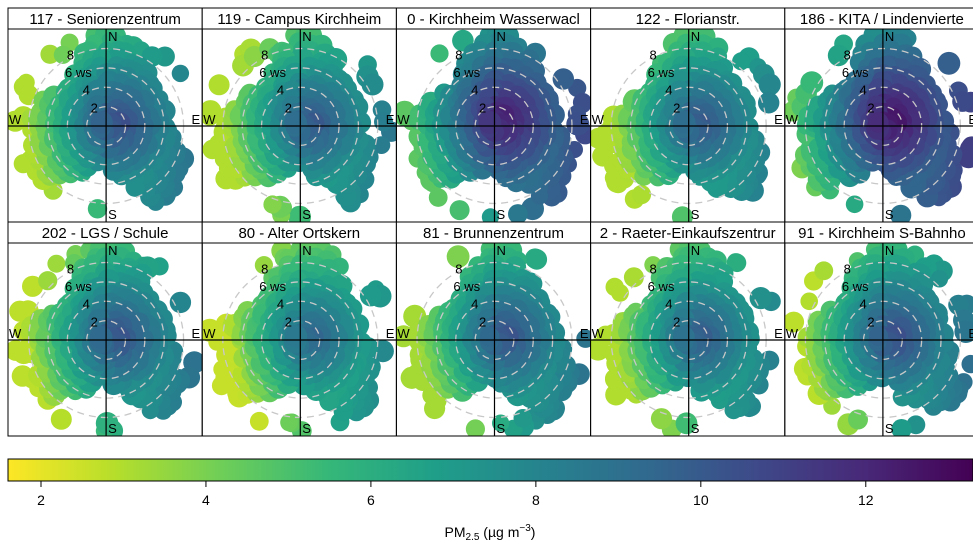 This screenshot has width=973, height=544. I want to click on panel-9: 24 6 ws 8 N S W E 2 - Raeter-Einkaufszentrur, so click(688, 329).